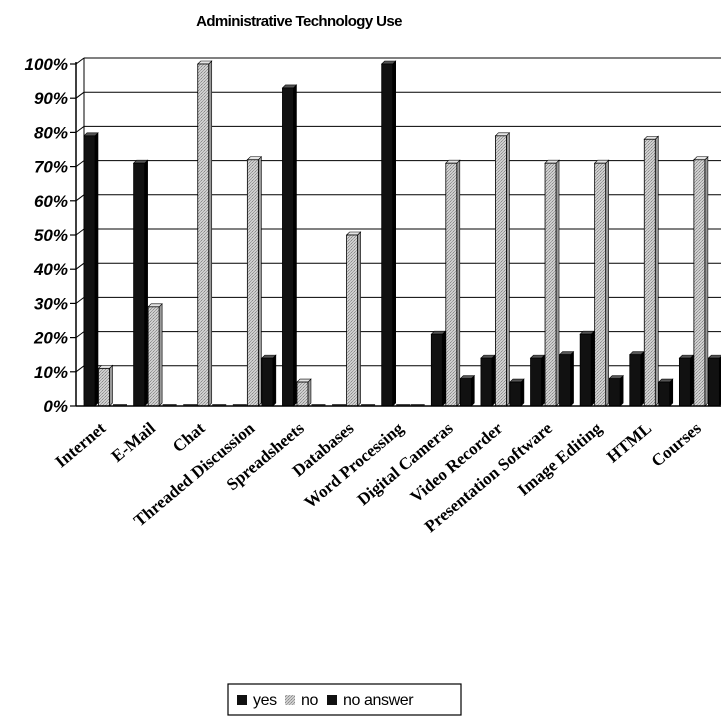  I want to click on y-tick-label: 100%, so click(46, 64).